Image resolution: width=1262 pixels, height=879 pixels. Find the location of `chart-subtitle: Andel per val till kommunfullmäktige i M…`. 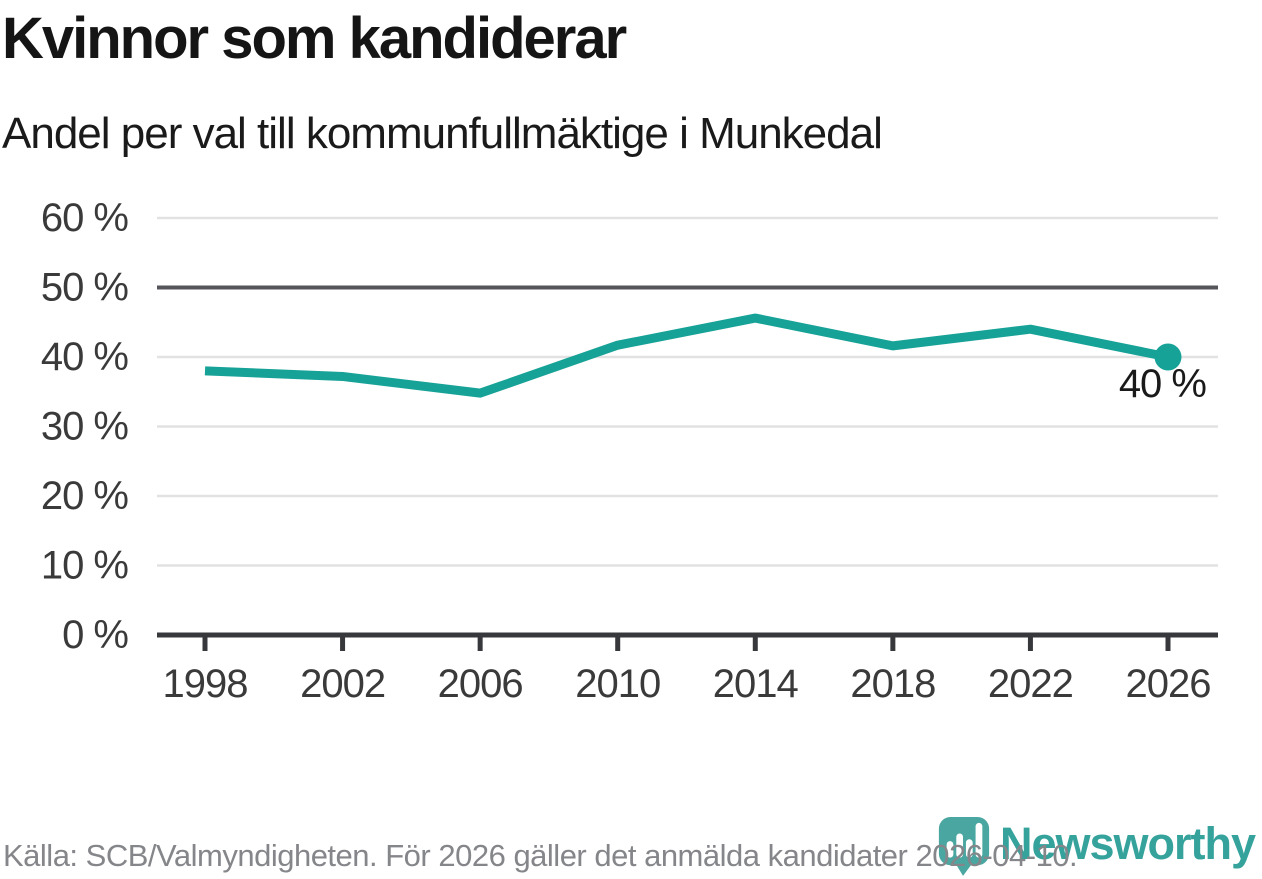

chart-subtitle: Andel per val till kommunfullmäktige i M… is located at coordinates (442, 133).